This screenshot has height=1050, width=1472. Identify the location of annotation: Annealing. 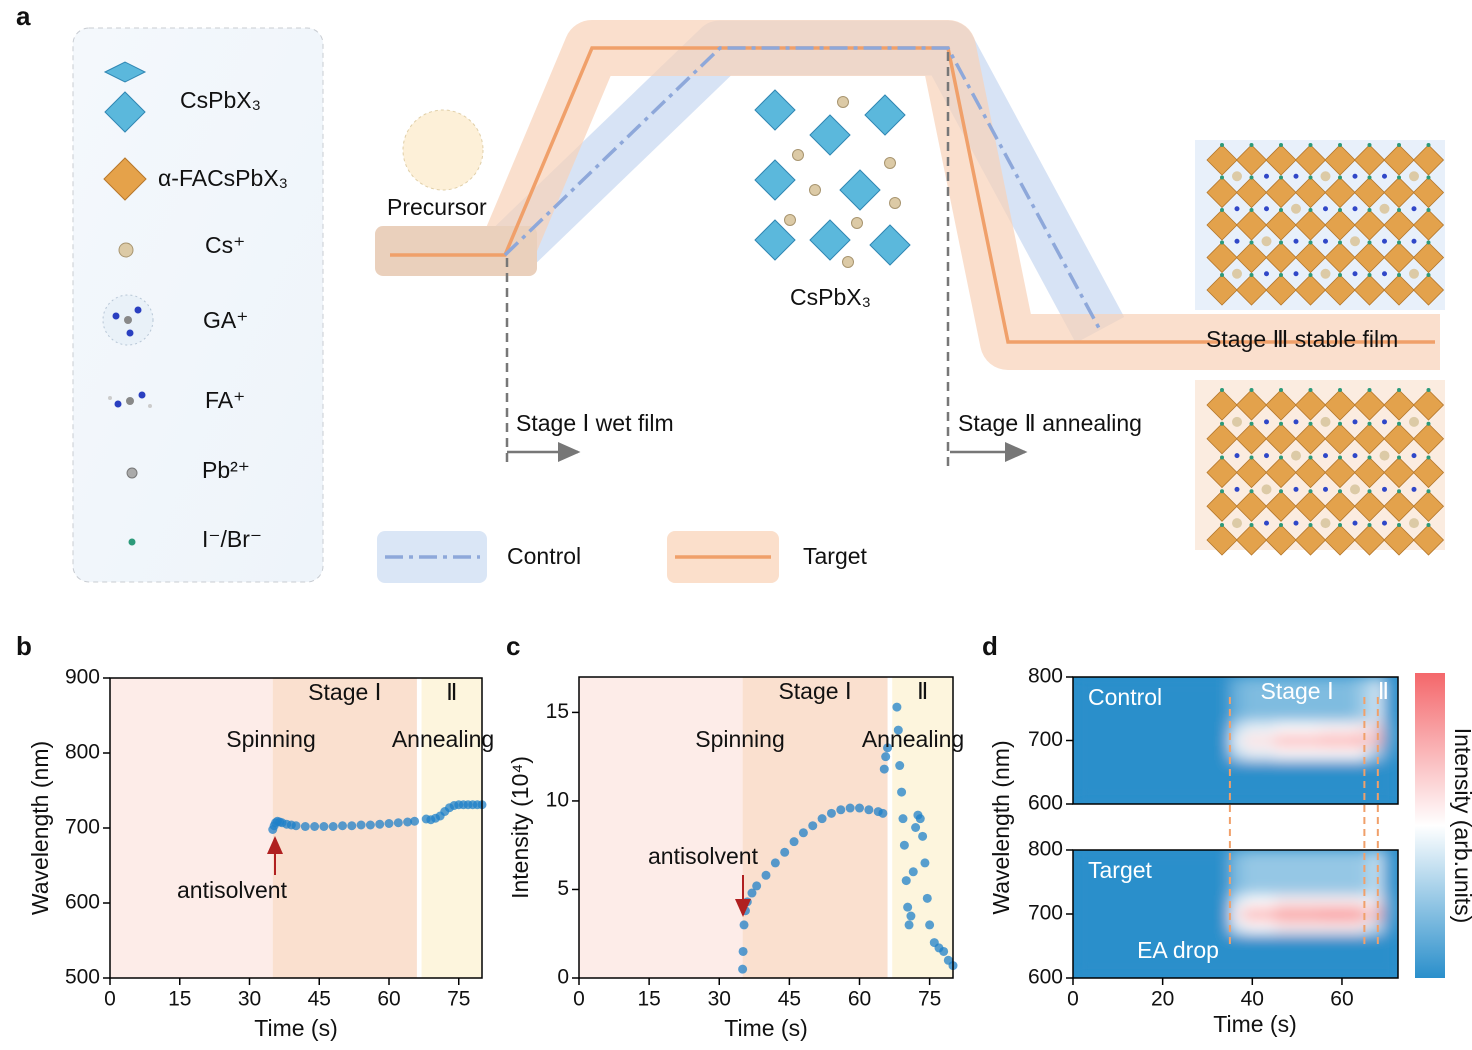
(443, 739).